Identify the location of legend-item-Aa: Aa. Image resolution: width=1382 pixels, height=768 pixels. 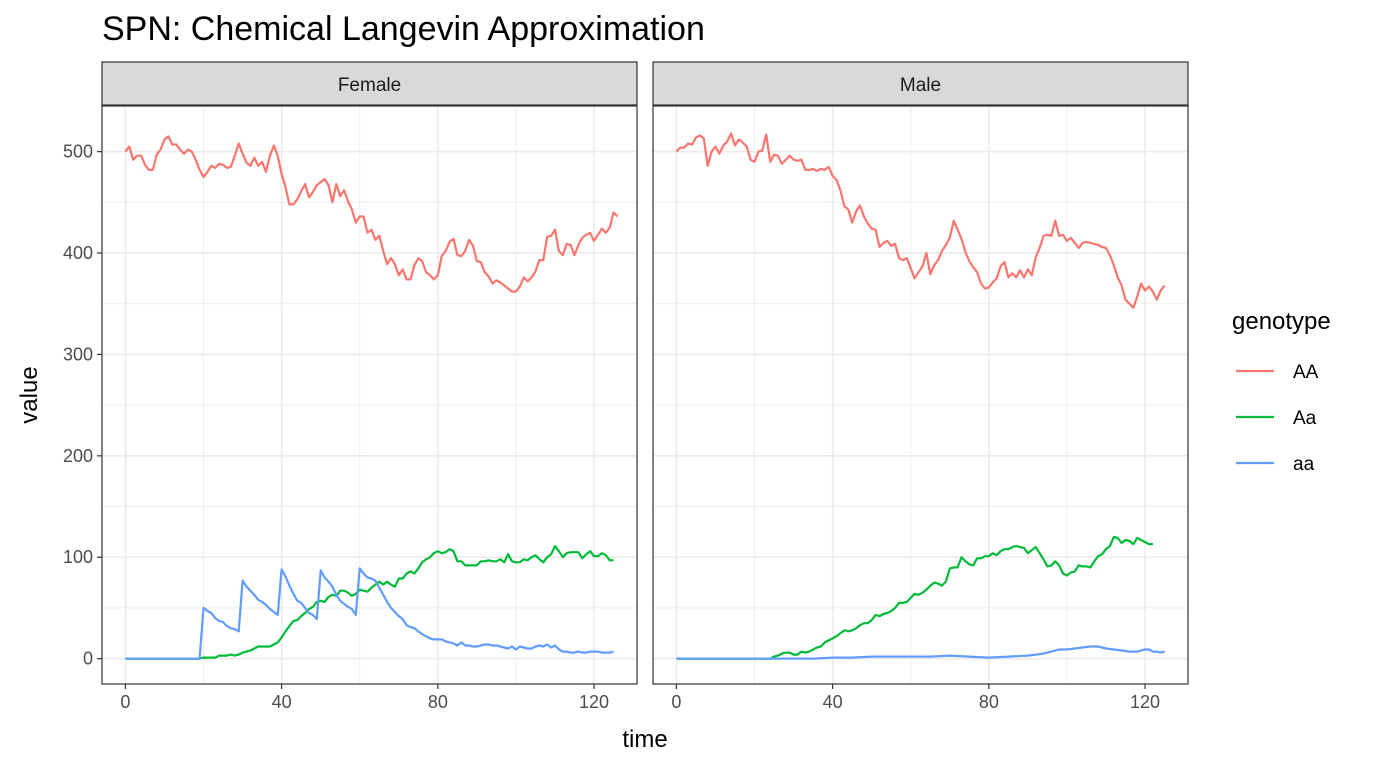
(1276, 418).